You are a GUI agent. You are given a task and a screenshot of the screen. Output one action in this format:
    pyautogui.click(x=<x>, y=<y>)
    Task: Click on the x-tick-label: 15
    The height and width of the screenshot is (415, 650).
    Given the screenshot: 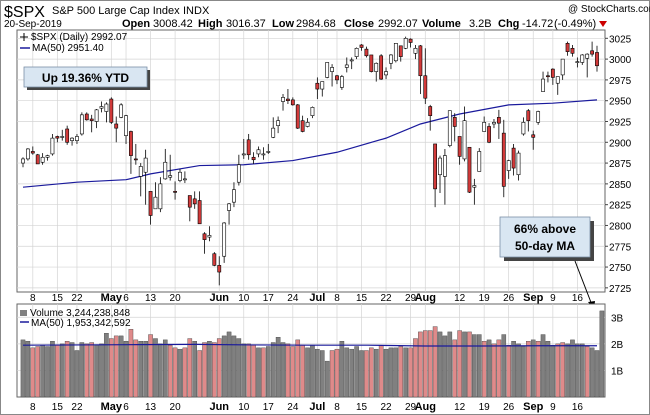 What is the action you would take?
    pyautogui.click(x=58, y=407)
    